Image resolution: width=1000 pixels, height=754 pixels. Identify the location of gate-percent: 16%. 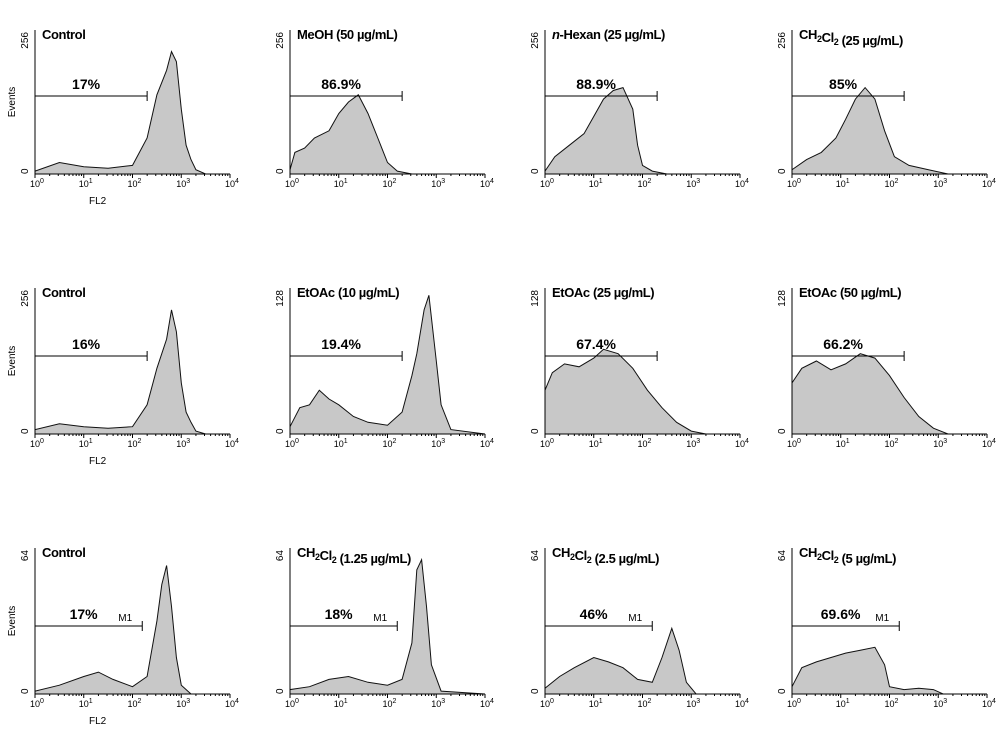
(86, 344).